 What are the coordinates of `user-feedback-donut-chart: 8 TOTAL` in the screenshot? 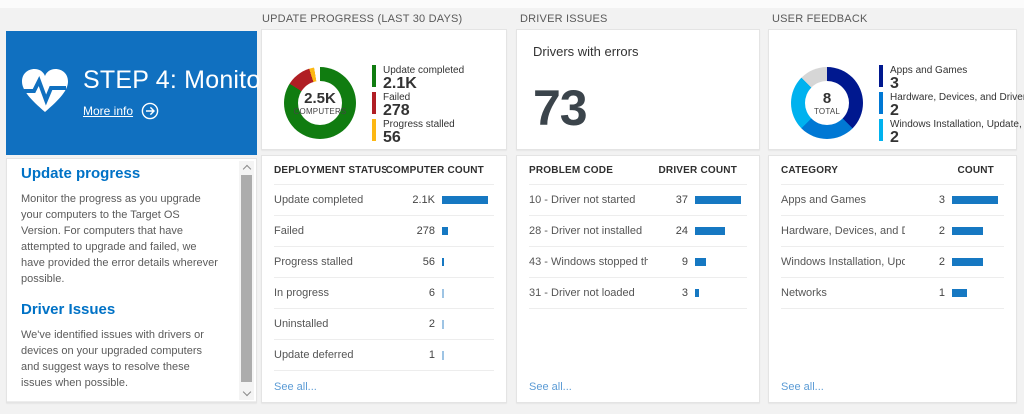 It's located at (827, 103).